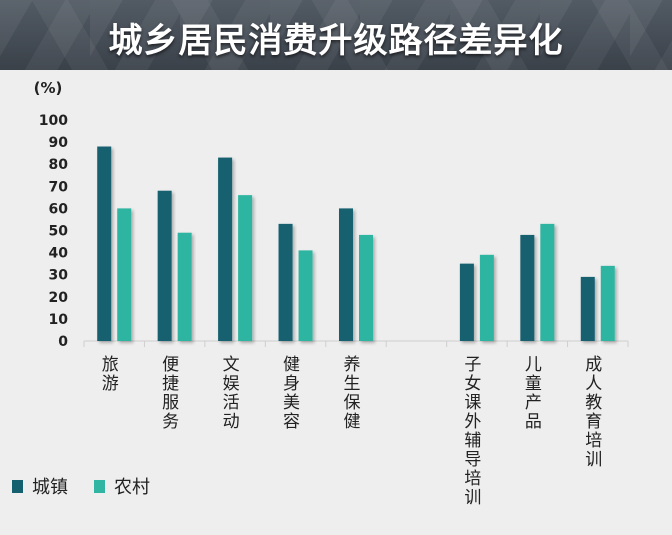  Describe the element at coordinates (170, 393) in the screenshot. I see `x-tick-label: 便捷服务` at that location.